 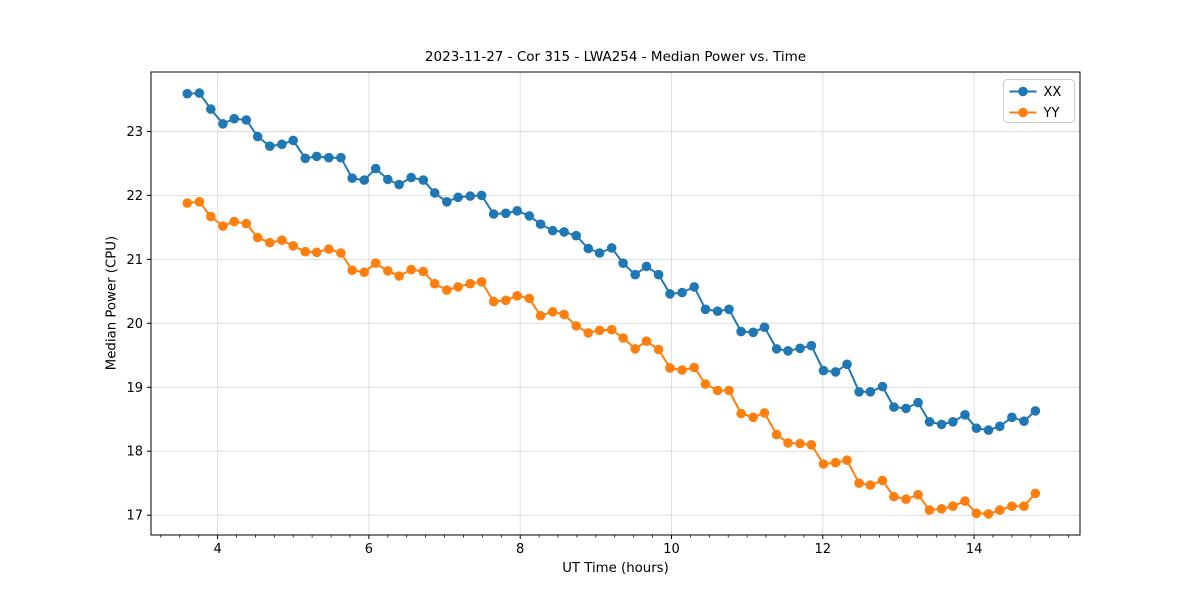 I want to click on y-tick-label: 17, so click(x=134, y=516).